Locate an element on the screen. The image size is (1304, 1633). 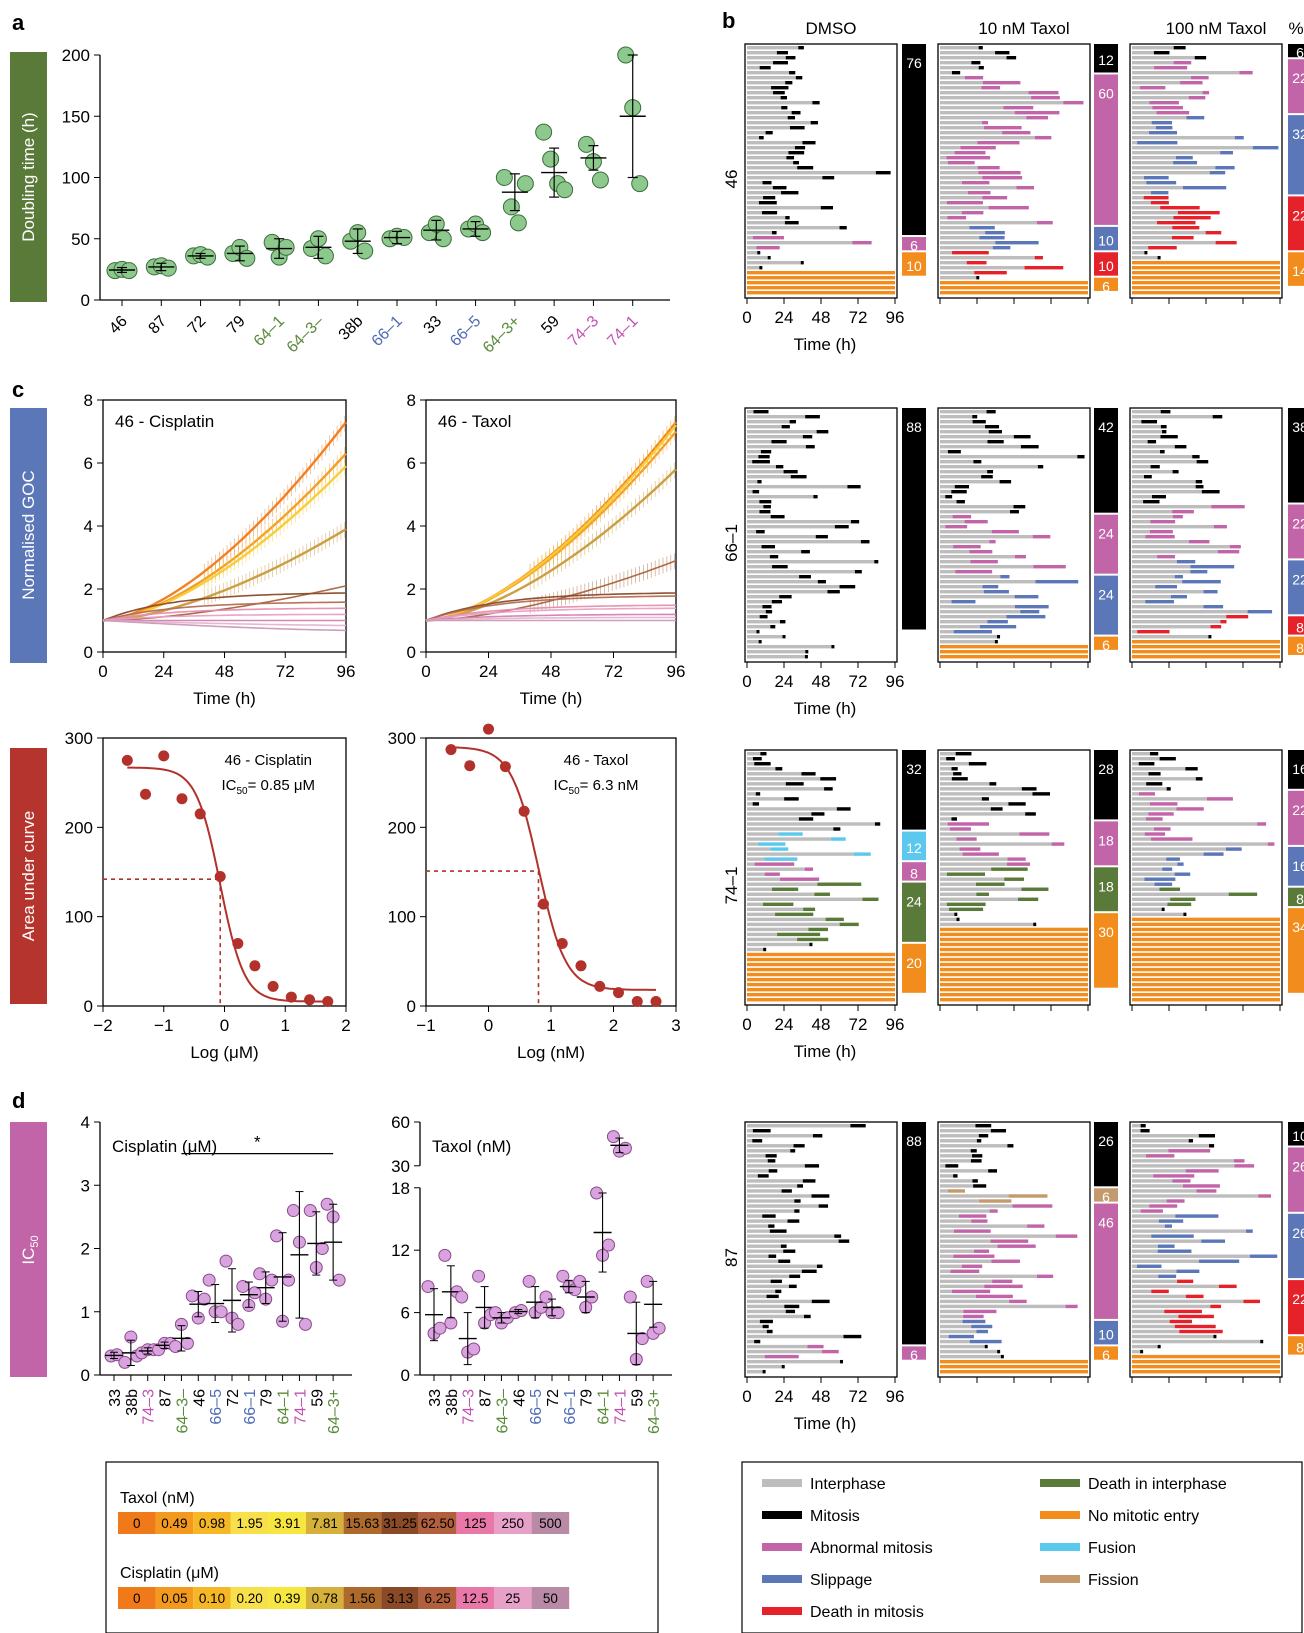
fate-percentage-label: 76 is located at coordinates (914, 63).